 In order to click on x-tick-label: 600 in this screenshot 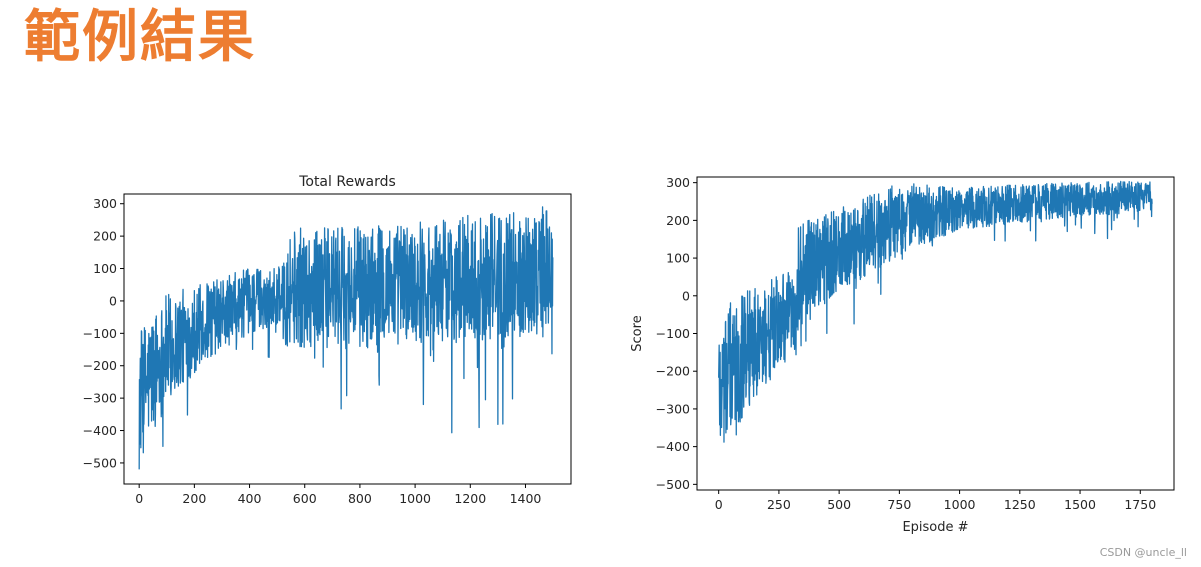, I will do `click(305, 498)`.